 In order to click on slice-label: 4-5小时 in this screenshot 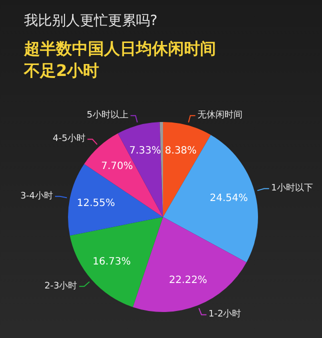, I will do `click(69, 138)`.